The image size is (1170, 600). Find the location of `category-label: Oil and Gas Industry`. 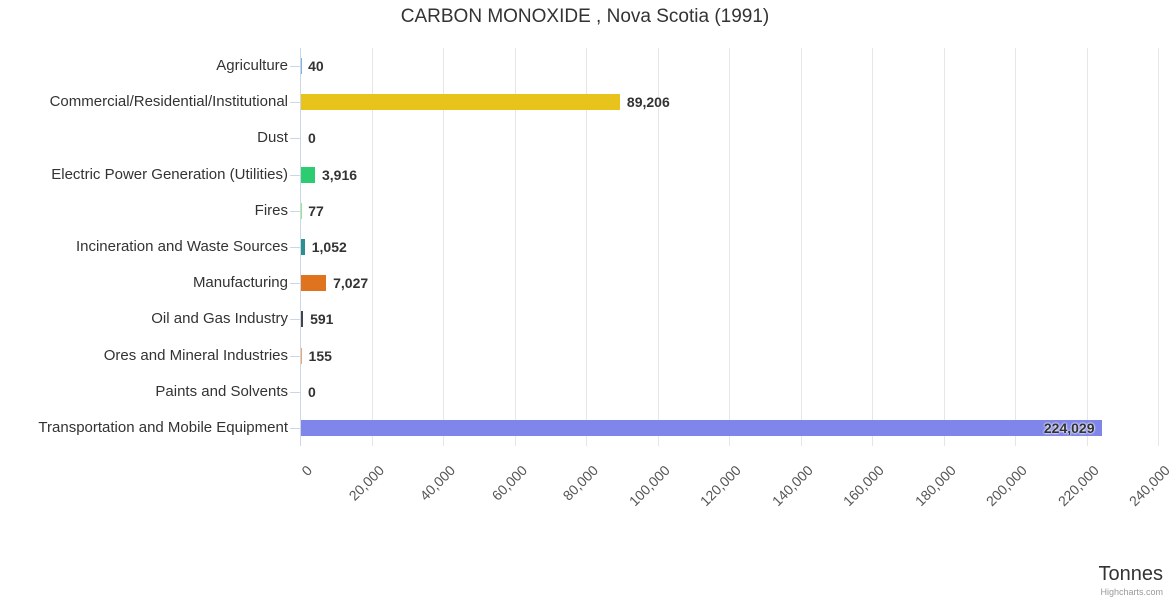

category-label: Oil and Gas Industry is located at coordinates (219, 319).